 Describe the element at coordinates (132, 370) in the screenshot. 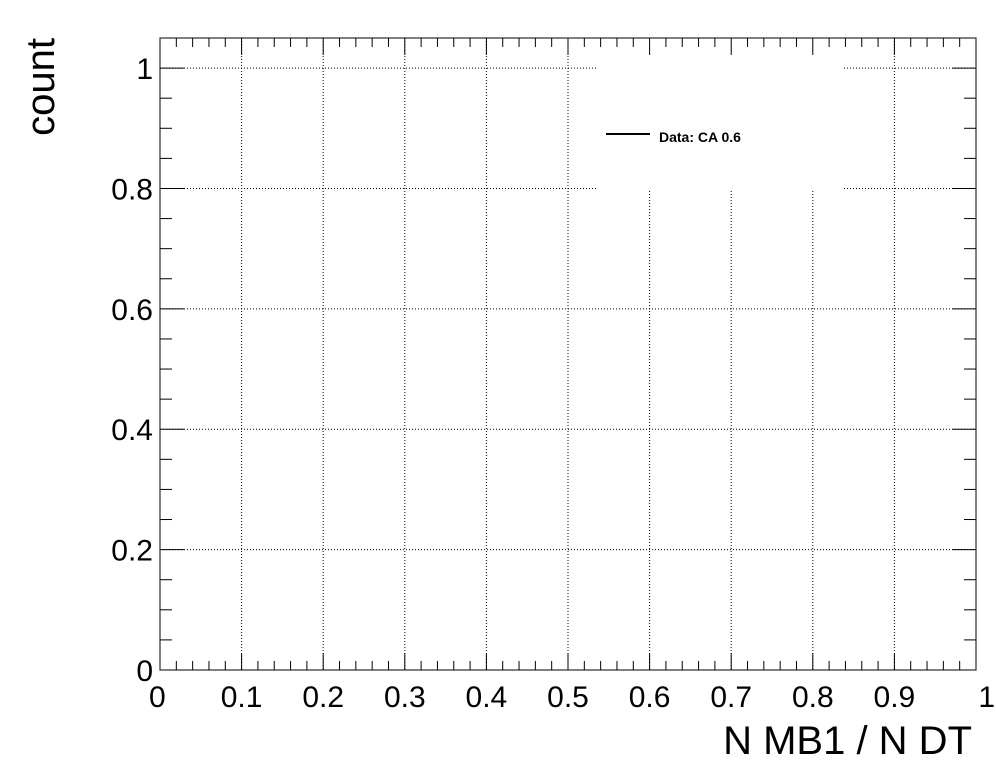

I see `y-tick-labels: 0 0.2 0.4 0.6 0.8 1` at that location.